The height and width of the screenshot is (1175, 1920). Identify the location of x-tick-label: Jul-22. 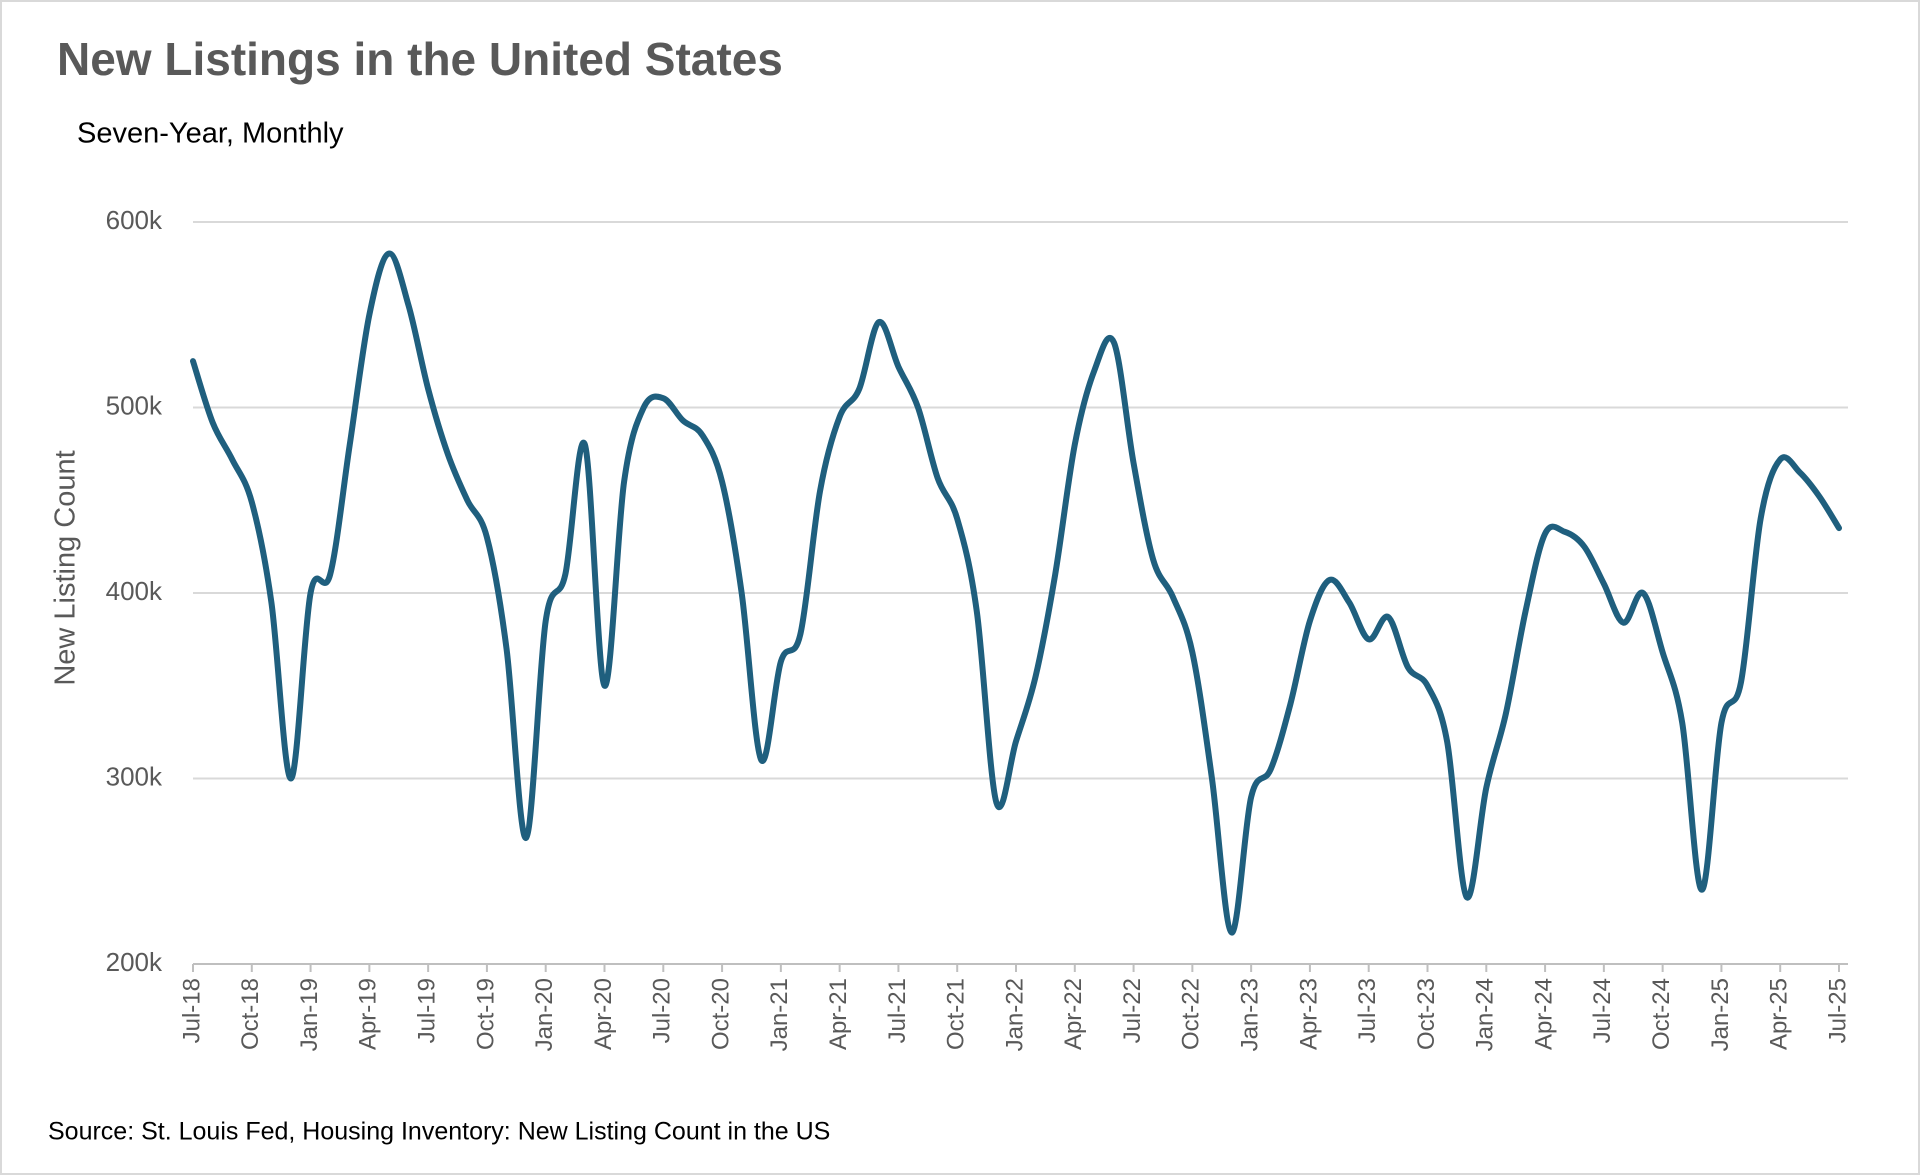
(1132, 1010).